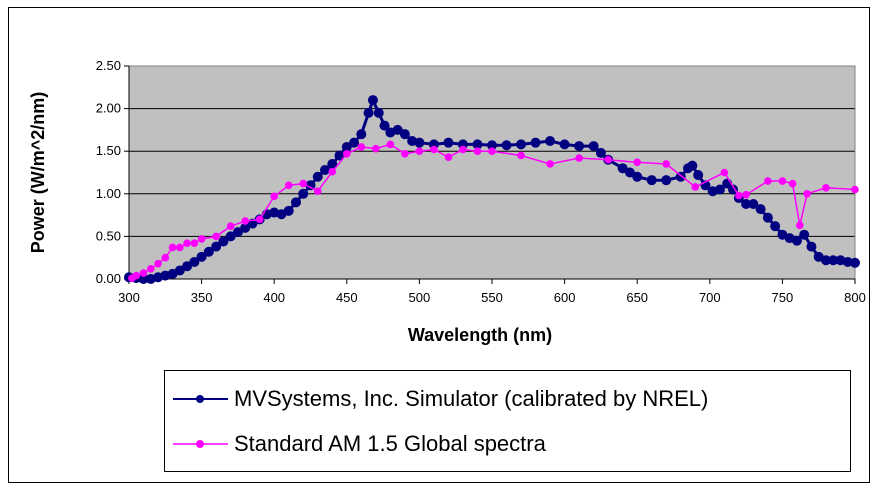  Describe the element at coordinates (480, 335) in the screenshot. I see `x-axis-title: Wavelength (nm)` at that location.